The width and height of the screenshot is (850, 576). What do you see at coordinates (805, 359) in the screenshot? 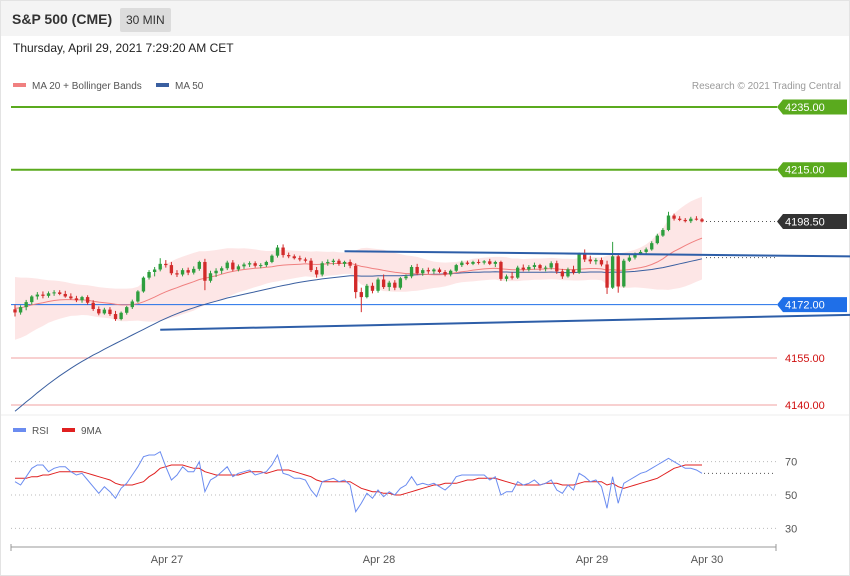
I see `level-label: 4155.00` at bounding box center [805, 359].